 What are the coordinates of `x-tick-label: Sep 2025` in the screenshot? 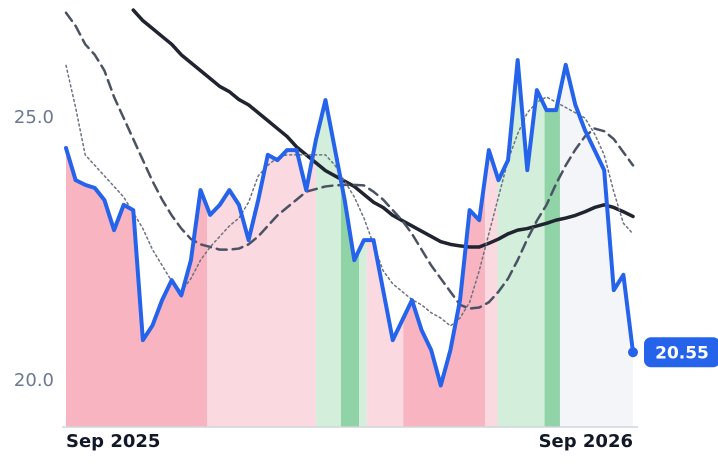 It's located at (113, 441).